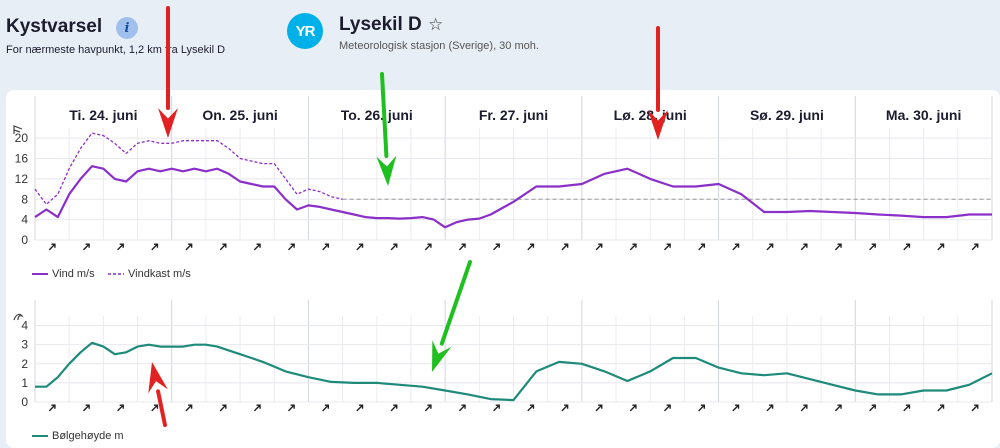 This screenshot has height=448, width=1000. I want to click on y-tick-label: 20, so click(22, 138).